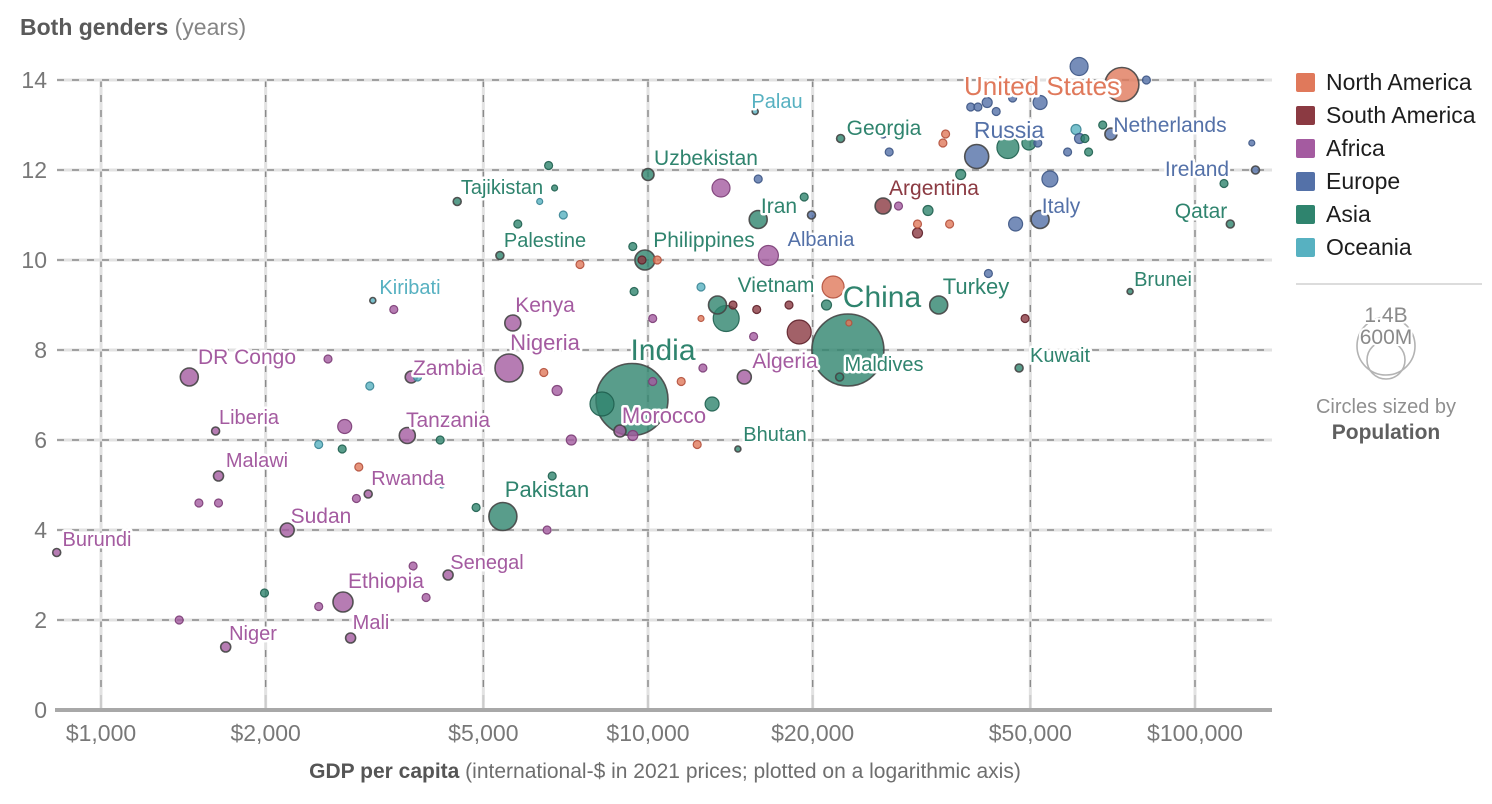 This screenshot has width=1492, height=804. What do you see at coordinates (840, 138) in the screenshot?
I see `data-point-georgia` at bounding box center [840, 138].